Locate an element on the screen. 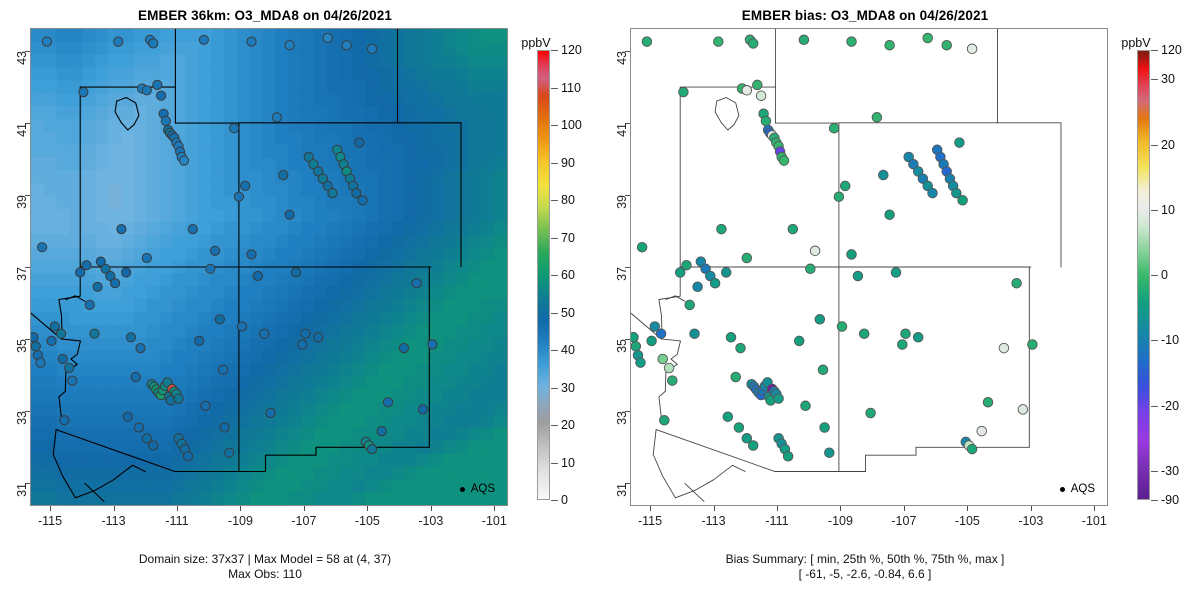  colorbar-tick-label: 50 is located at coordinates (568, 312).